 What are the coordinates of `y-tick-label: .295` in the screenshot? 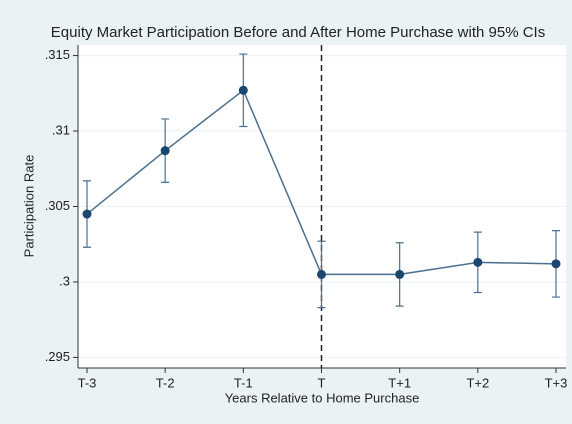 It's located at (57, 356).